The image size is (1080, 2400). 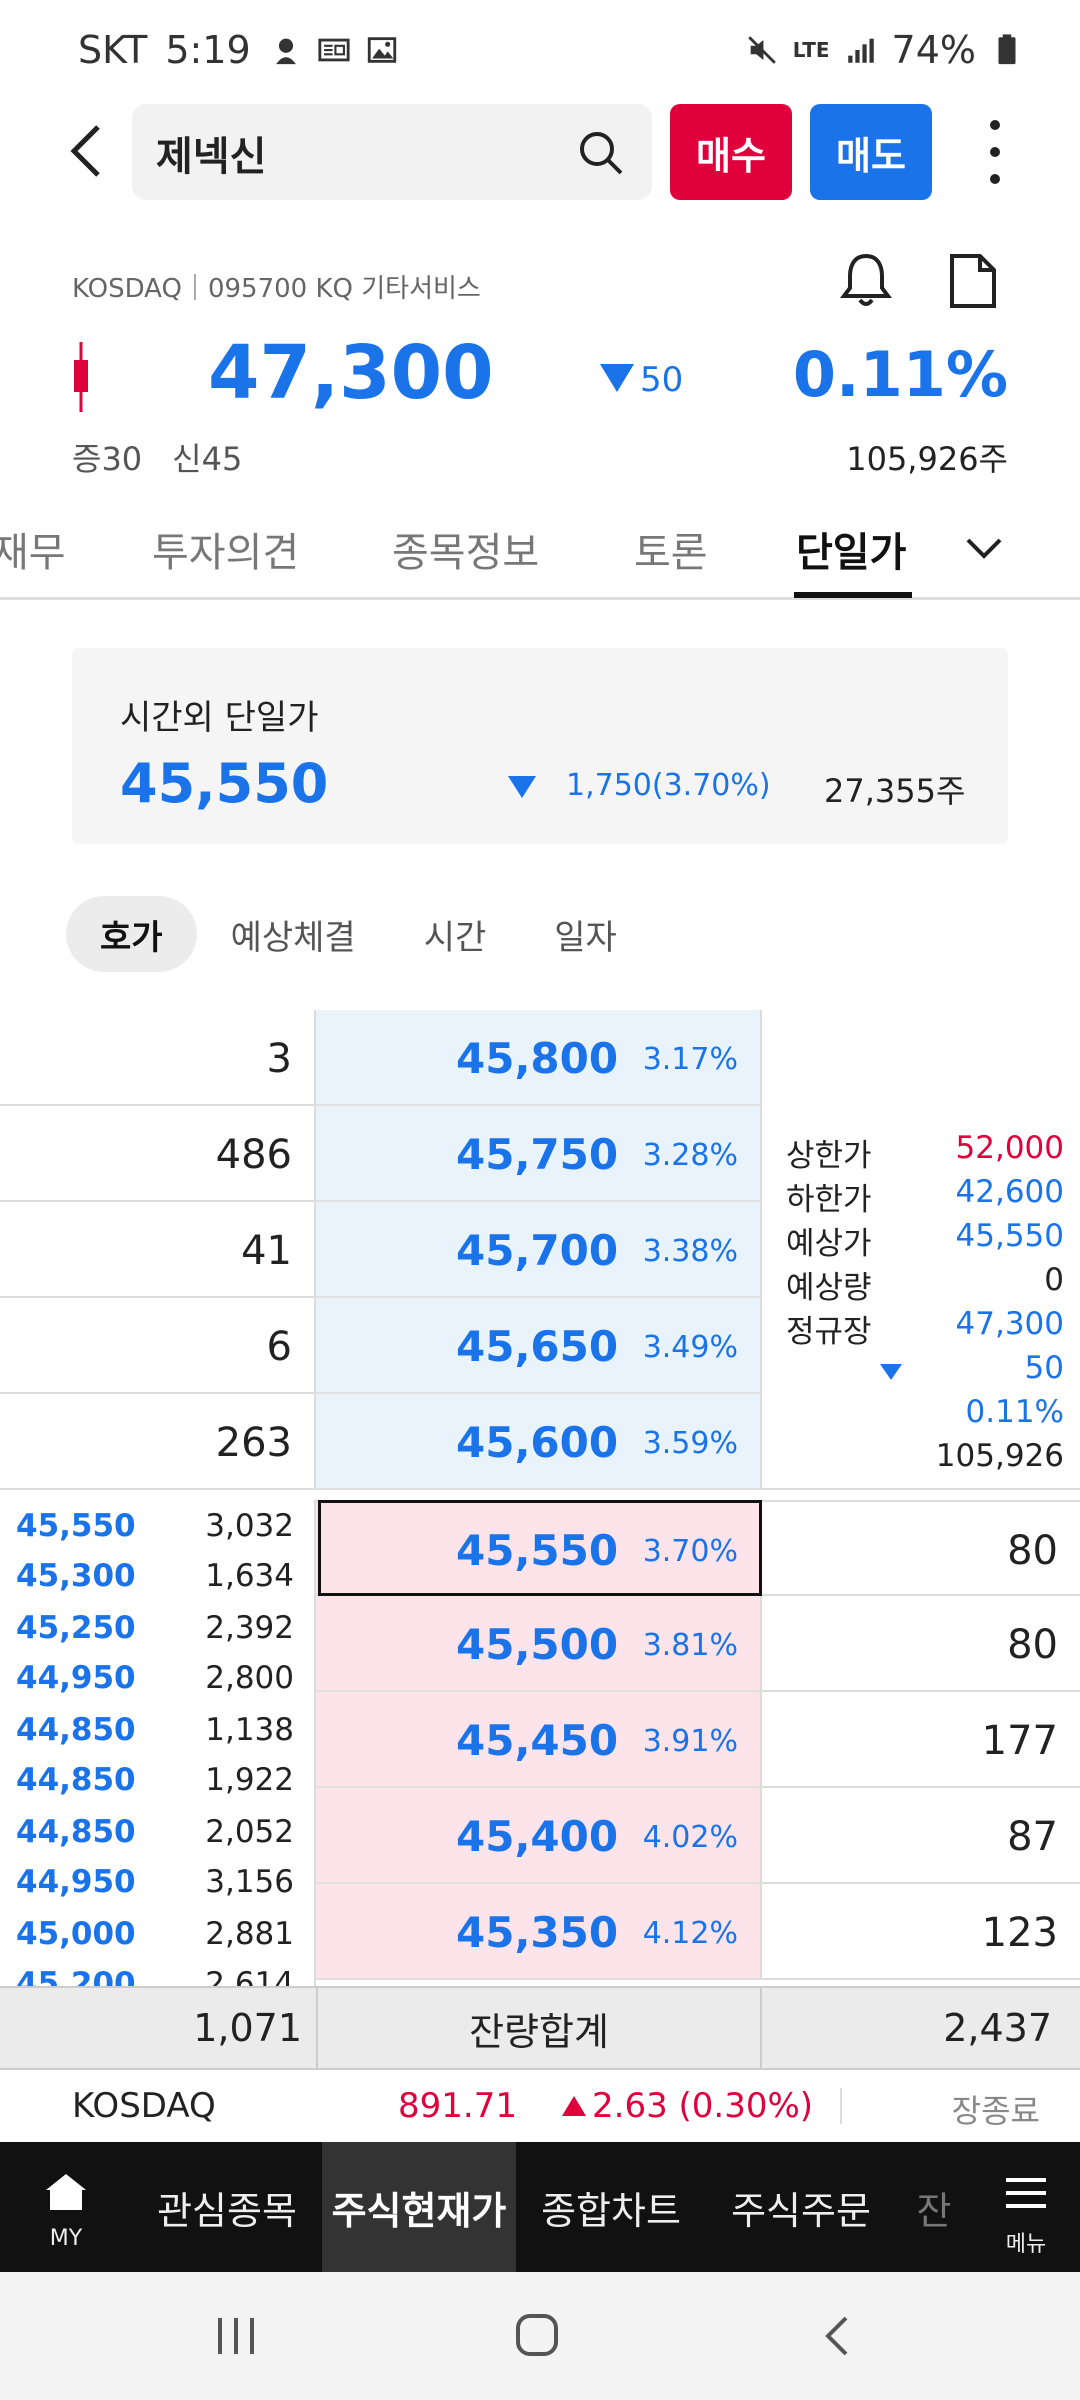 I want to click on trade-price: 44,850, so click(x=76, y=1780).